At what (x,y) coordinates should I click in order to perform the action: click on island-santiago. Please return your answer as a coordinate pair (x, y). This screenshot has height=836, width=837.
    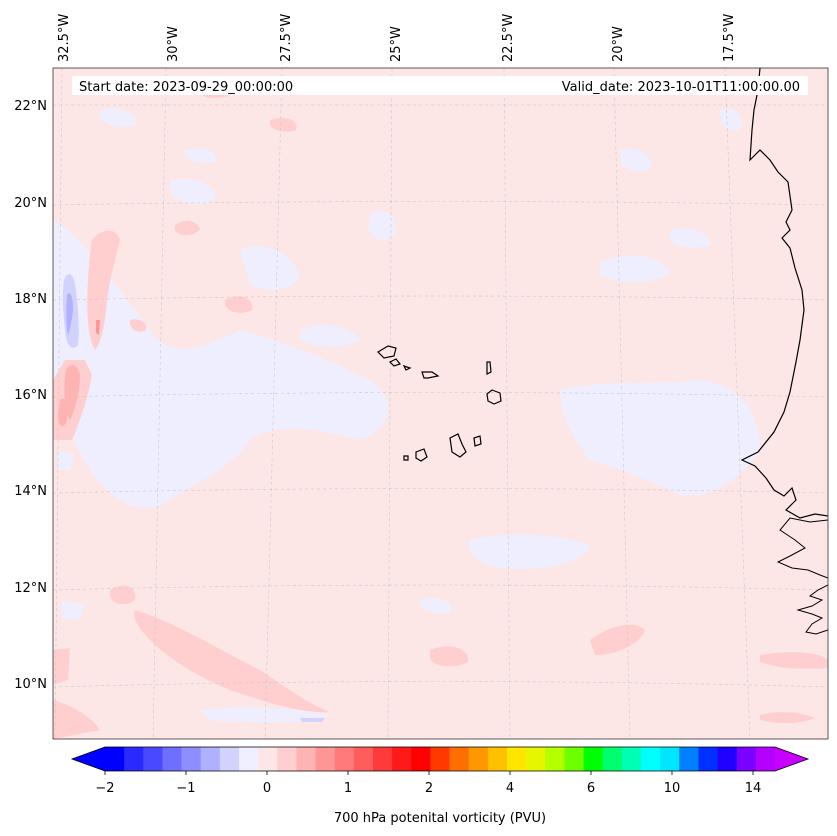
    Looking at the image, I should click on (458, 445).